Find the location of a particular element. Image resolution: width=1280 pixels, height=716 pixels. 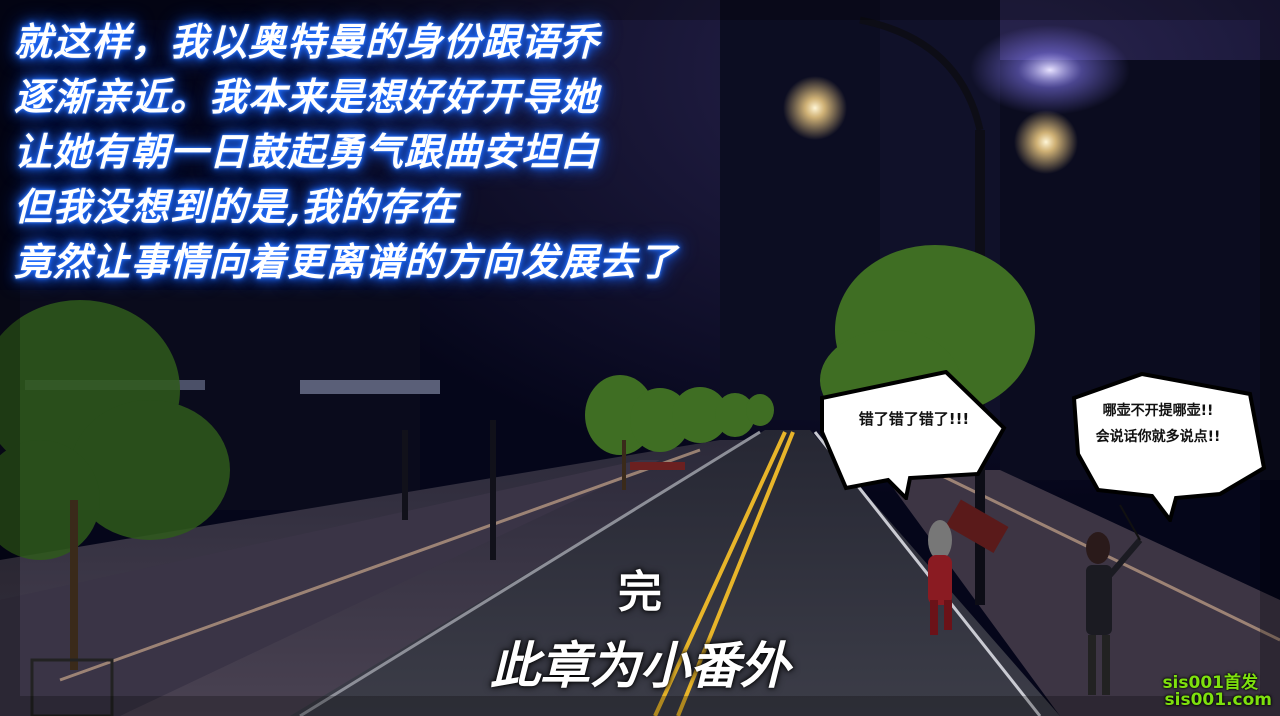

speech-bubble-right: 哪壶不开提哪壶!! 会说话你就多说点!! is located at coordinates (1170, 447).